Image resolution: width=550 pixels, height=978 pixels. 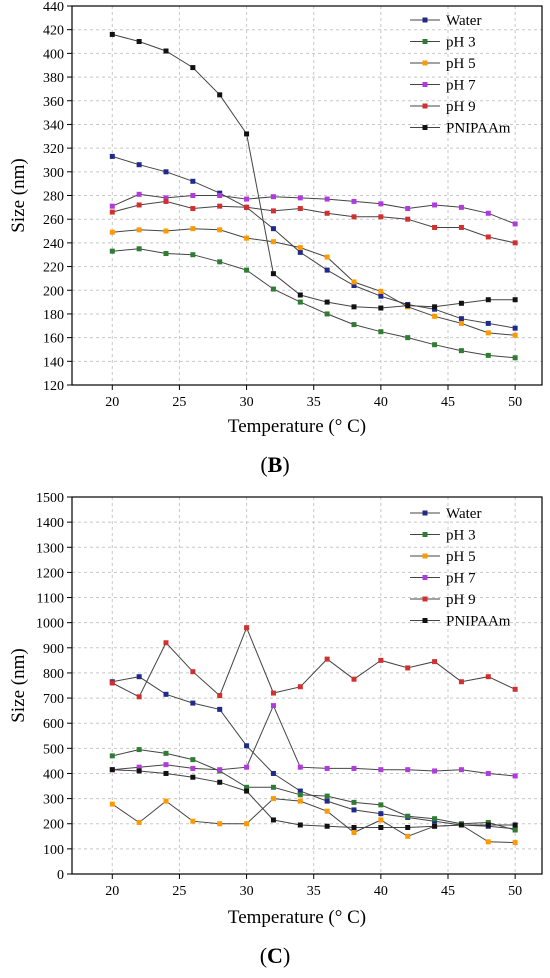 I want to click on x-tick-label: 30, so click(x=247, y=891).